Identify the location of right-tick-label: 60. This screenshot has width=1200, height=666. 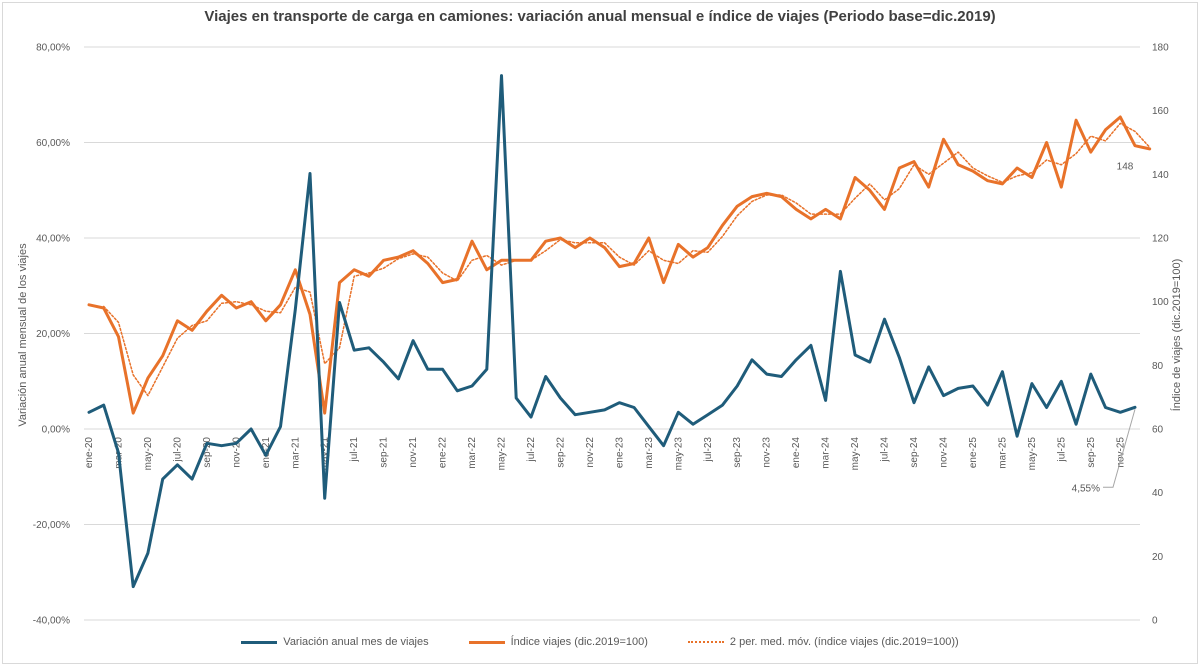
(1158, 430).